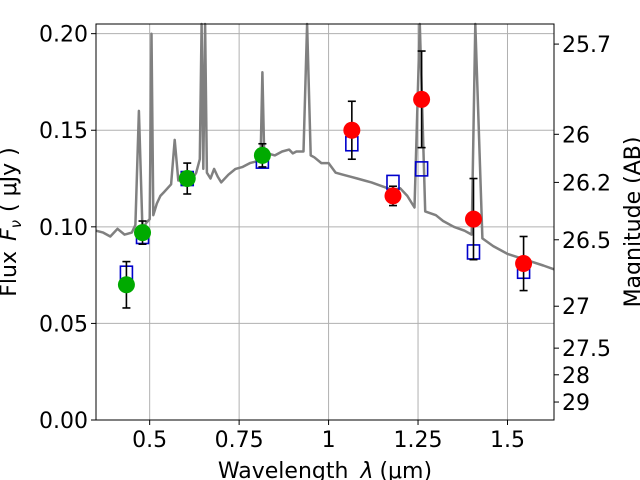 This screenshot has height=480, width=640. Describe the element at coordinates (63, 35) in the screenshot. I see `y-tick-label: 0.20` at that location.